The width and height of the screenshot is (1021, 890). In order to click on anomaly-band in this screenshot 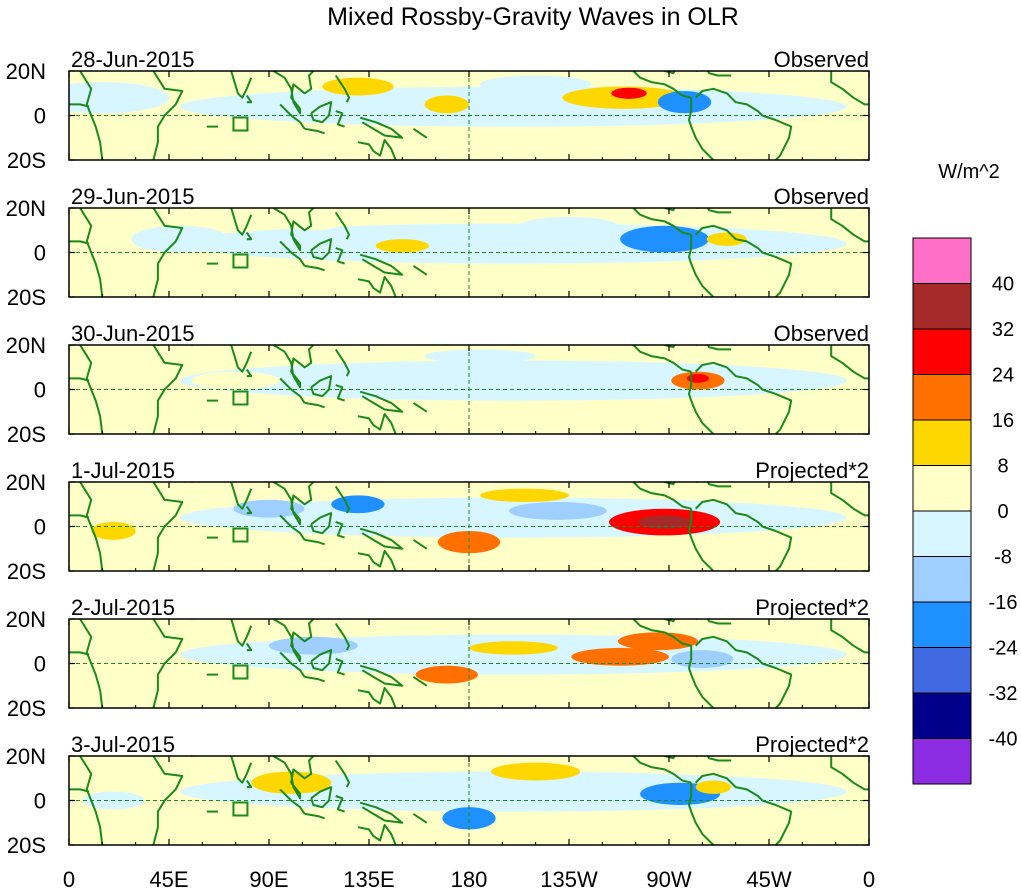, I will do `click(513, 243)`.